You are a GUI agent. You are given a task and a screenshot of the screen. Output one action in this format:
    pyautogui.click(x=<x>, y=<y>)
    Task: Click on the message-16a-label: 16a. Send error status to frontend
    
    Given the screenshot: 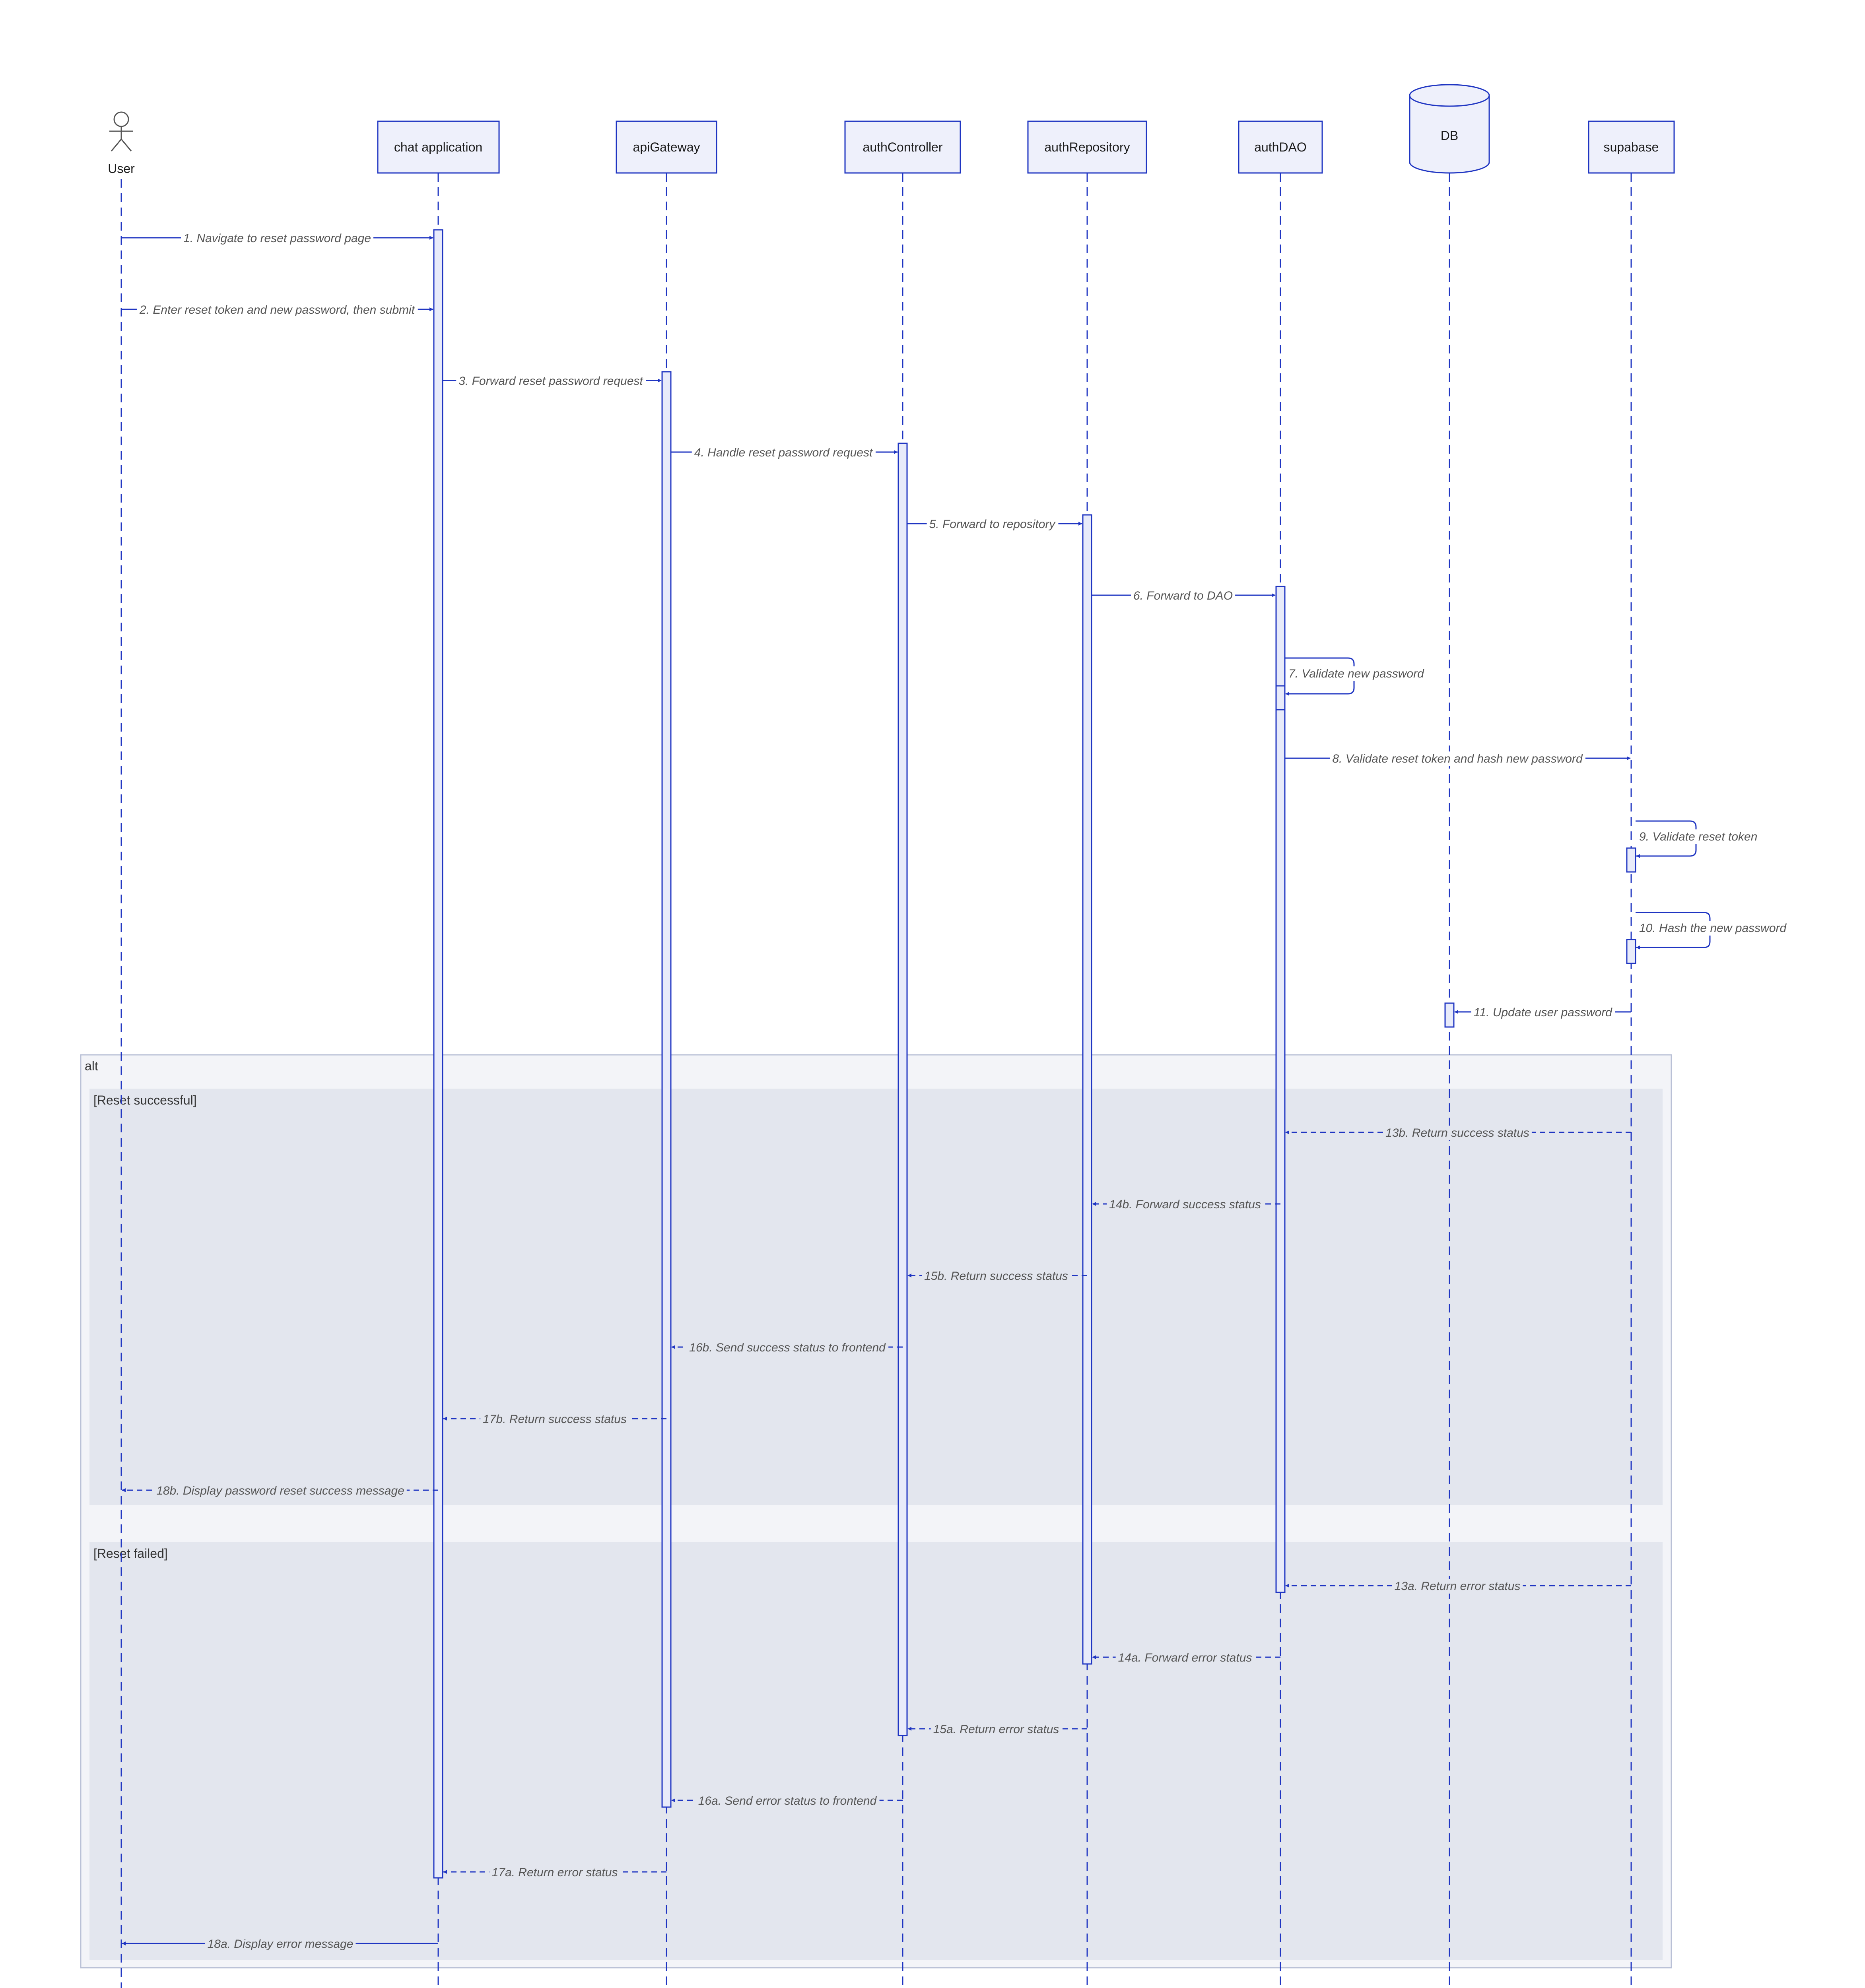 What is the action you would take?
    pyautogui.click(x=787, y=1800)
    